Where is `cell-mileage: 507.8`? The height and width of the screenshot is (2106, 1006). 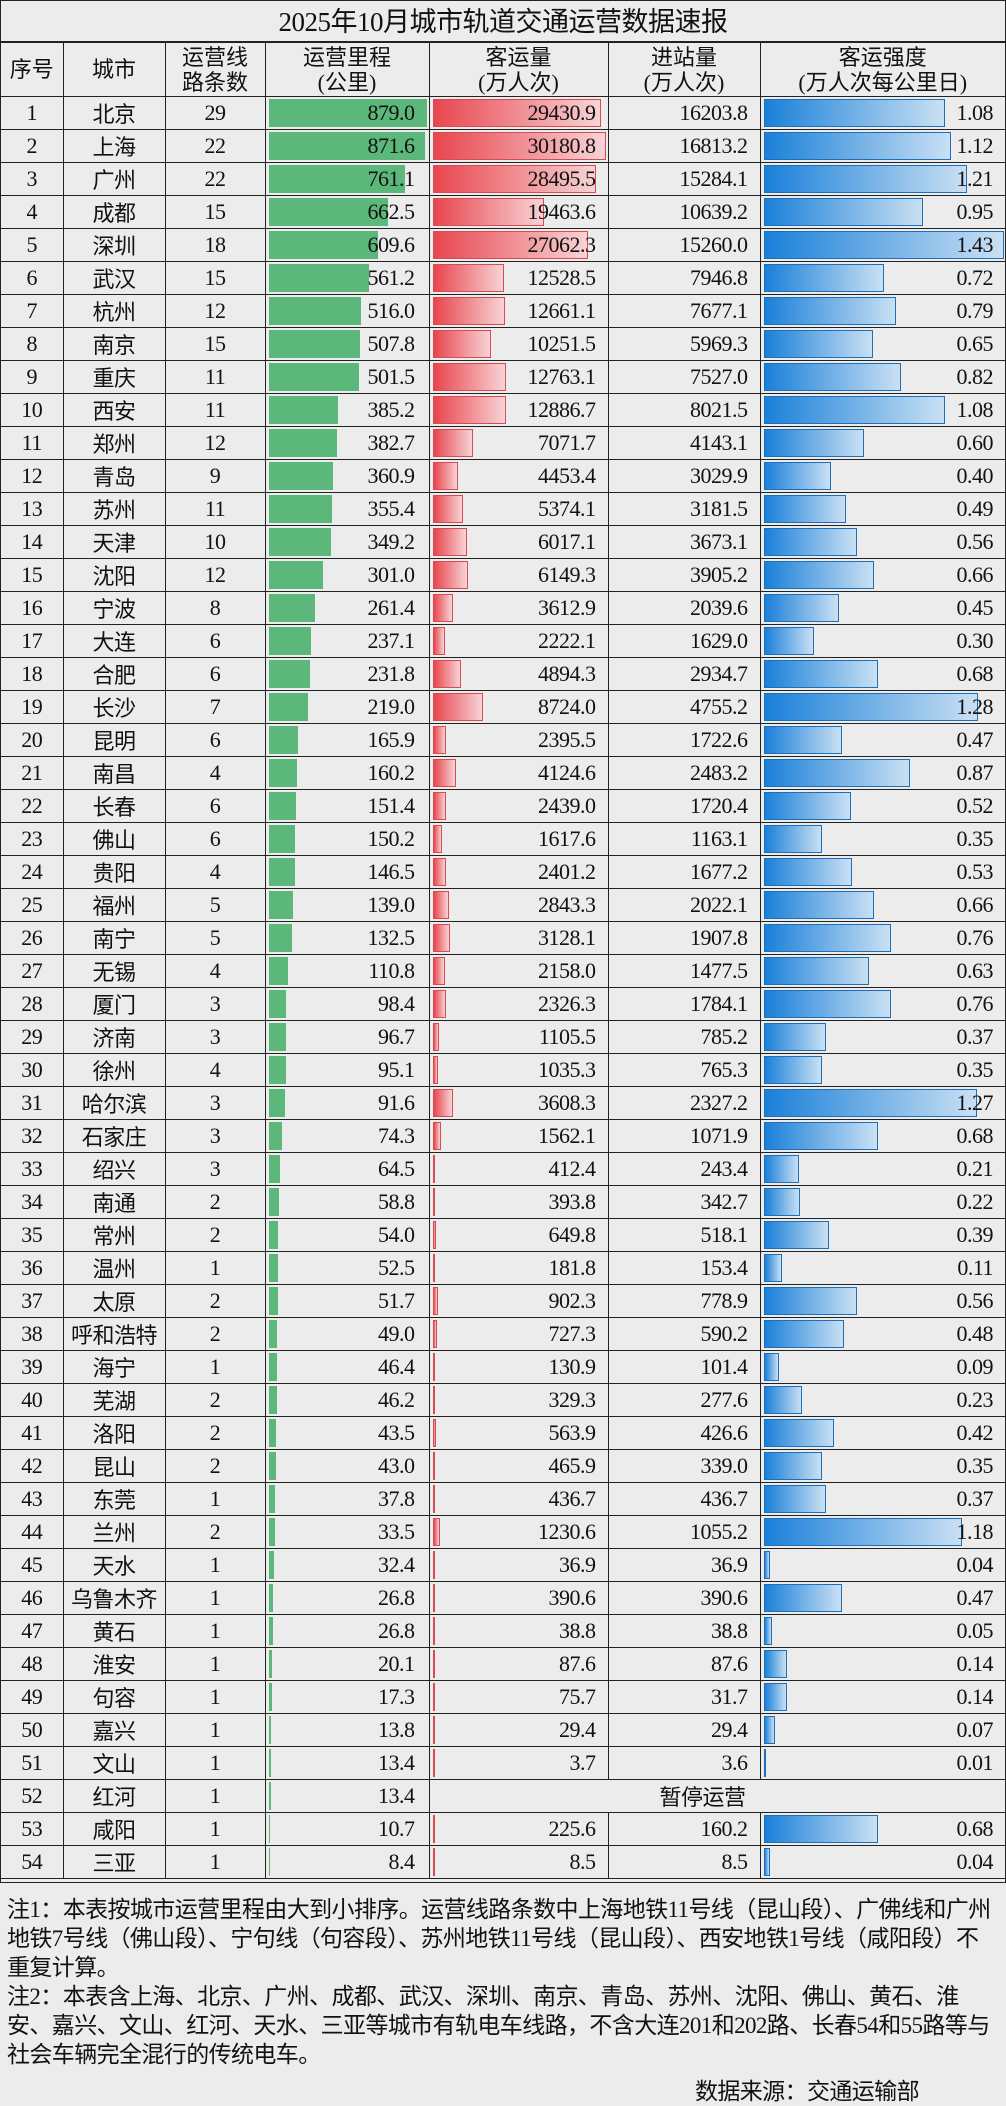 cell-mileage: 507.8 is located at coordinates (347, 344).